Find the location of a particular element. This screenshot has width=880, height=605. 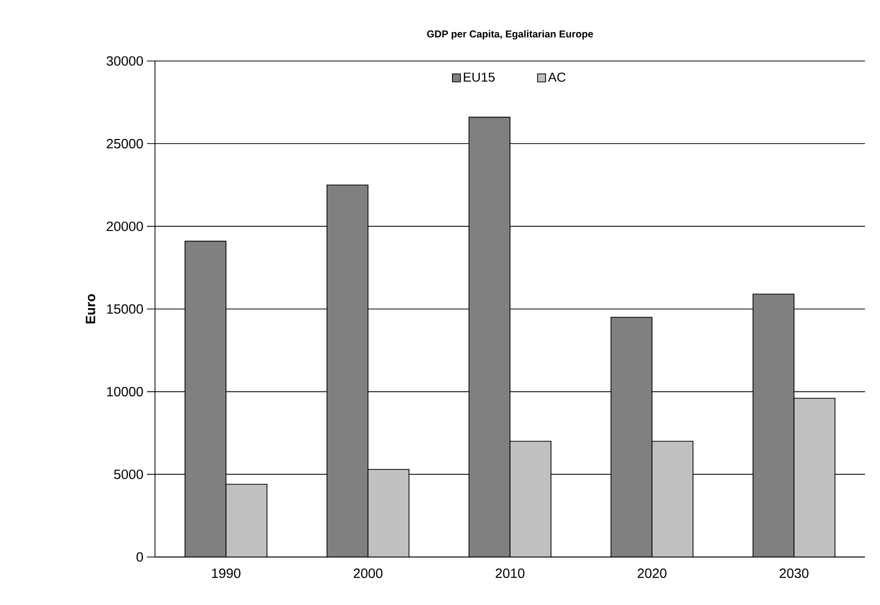

legend-label: AC is located at coordinates (557, 77).